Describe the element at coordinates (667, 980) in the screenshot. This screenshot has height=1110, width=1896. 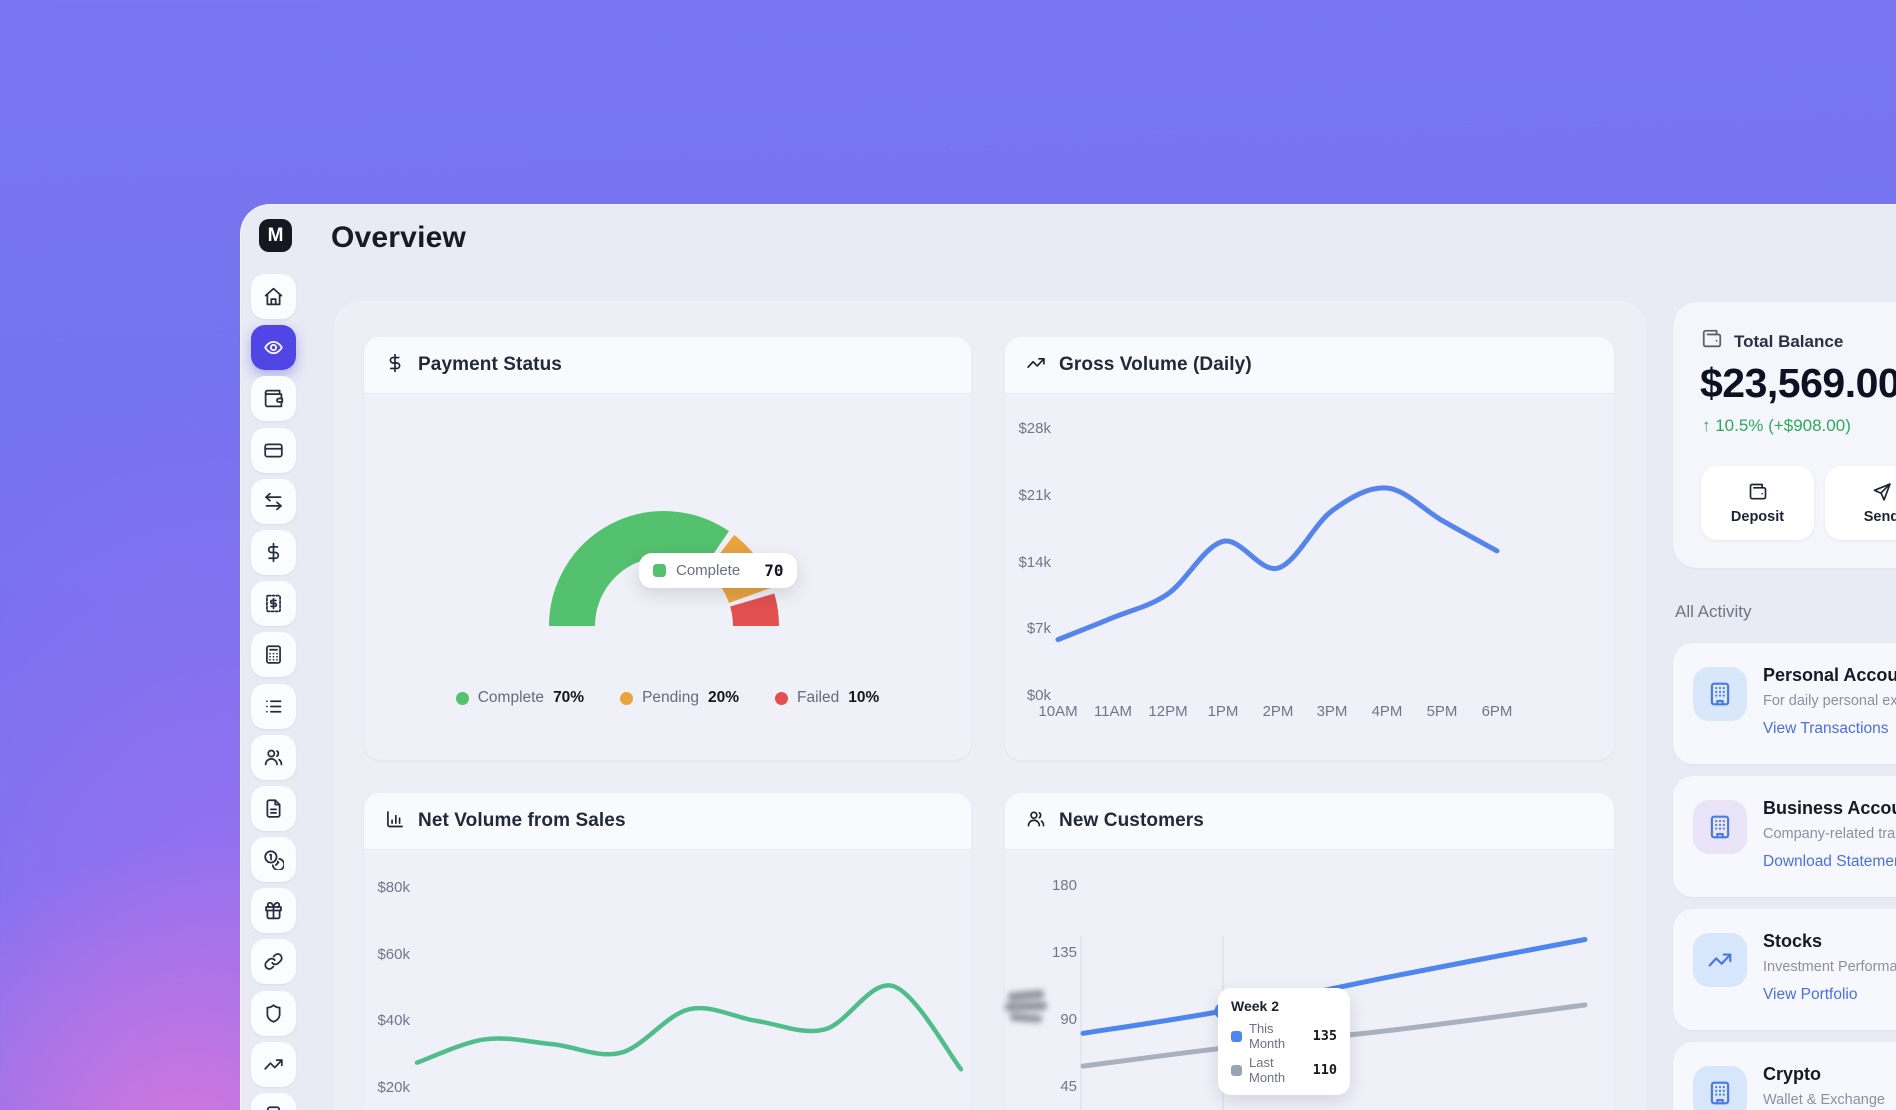
I see `net-volume-chart: $80k $60k $40k $20k` at that location.